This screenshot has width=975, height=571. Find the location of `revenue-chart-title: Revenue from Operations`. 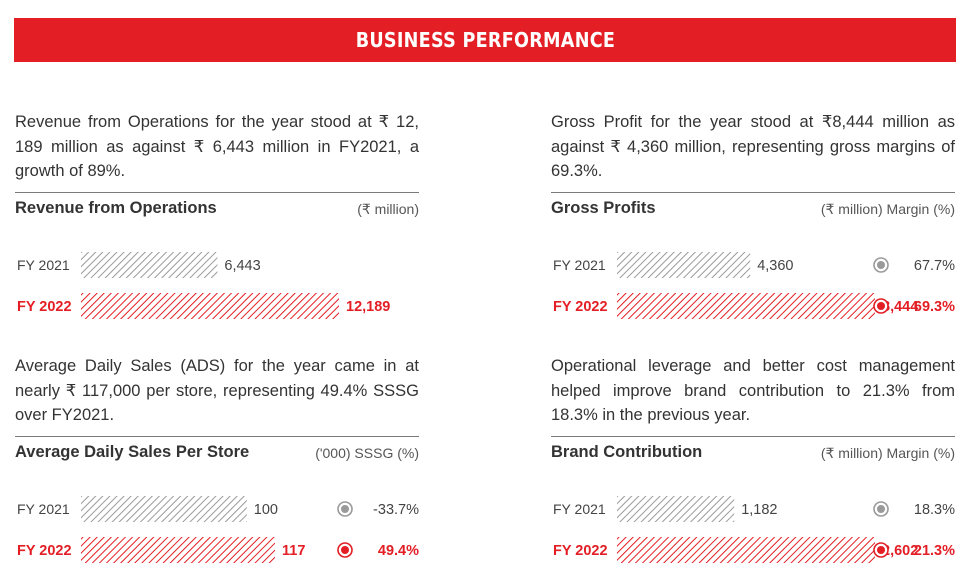

revenue-chart-title: Revenue from Operations is located at coordinates (116, 208).